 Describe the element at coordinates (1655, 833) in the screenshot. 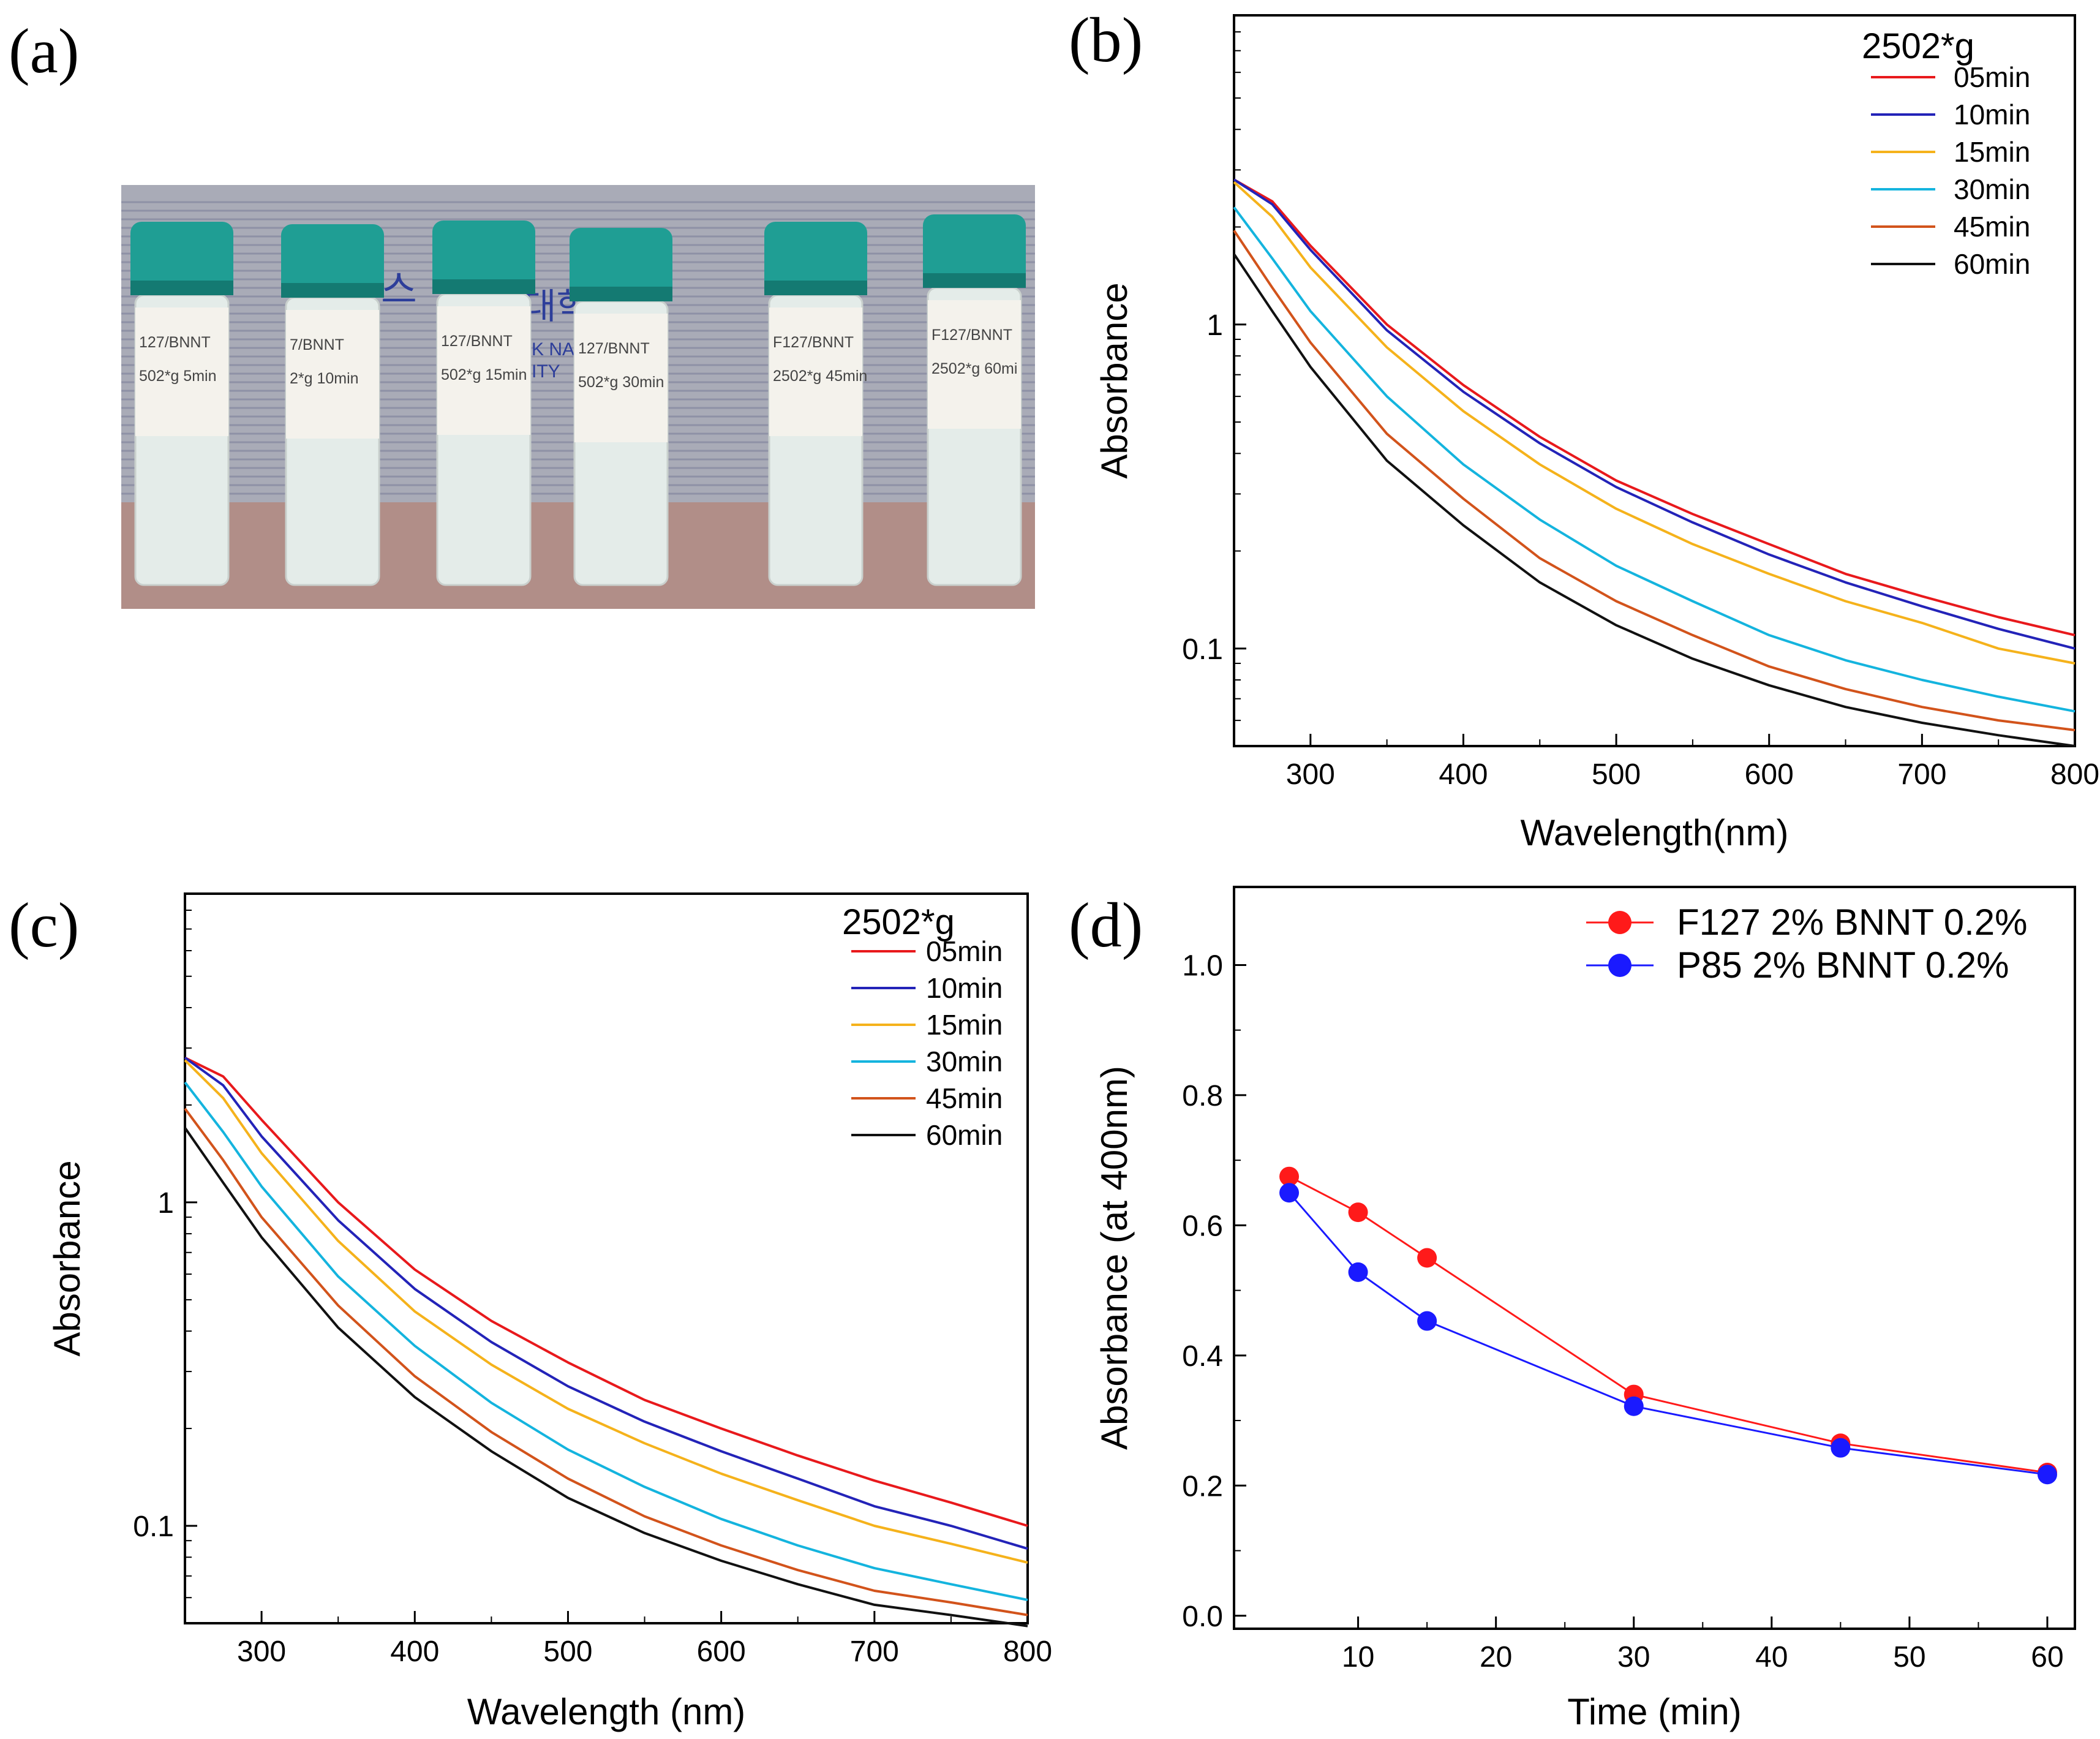

I see `x-axis-title: Wavelength(nm)` at that location.